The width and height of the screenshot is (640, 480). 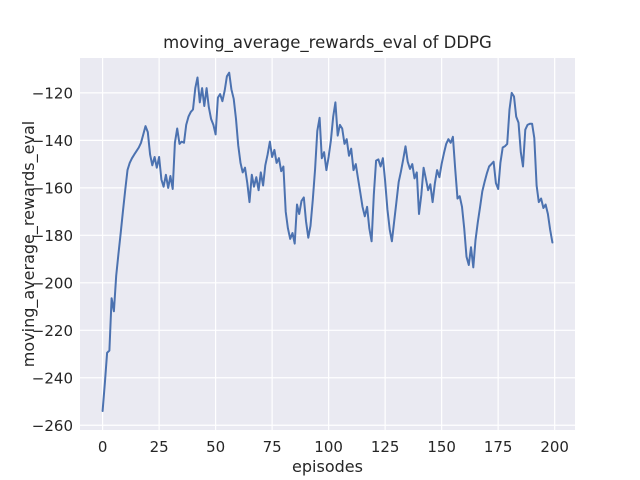 What do you see at coordinates (327, 466) in the screenshot?
I see `x-axis-label: episodes` at bounding box center [327, 466].